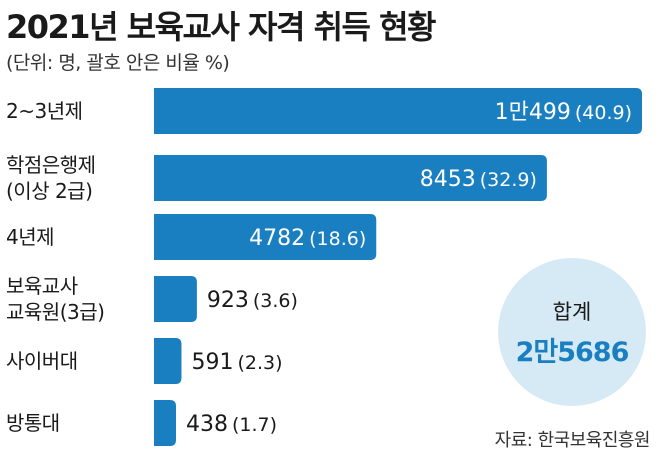 This screenshot has width=658, height=458. What do you see at coordinates (212, 362) in the screenshot?
I see `value-label: 591` at bounding box center [212, 362].